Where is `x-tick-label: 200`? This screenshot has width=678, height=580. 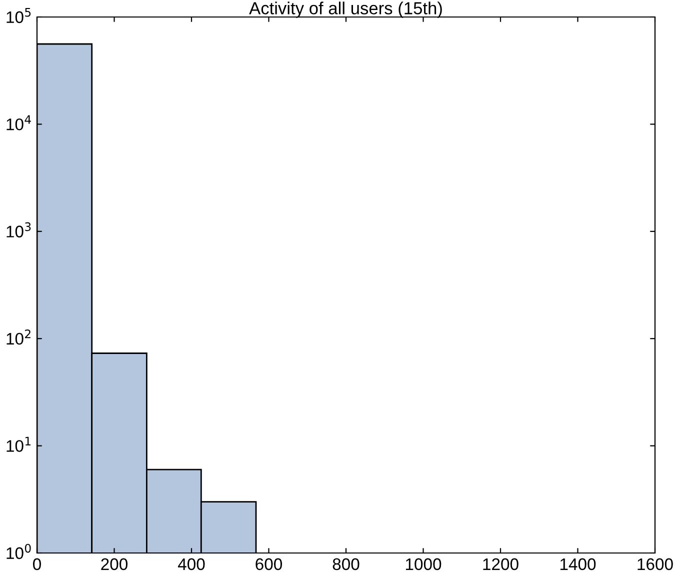 x-tick-label: 200 is located at coordinates (114, 564).